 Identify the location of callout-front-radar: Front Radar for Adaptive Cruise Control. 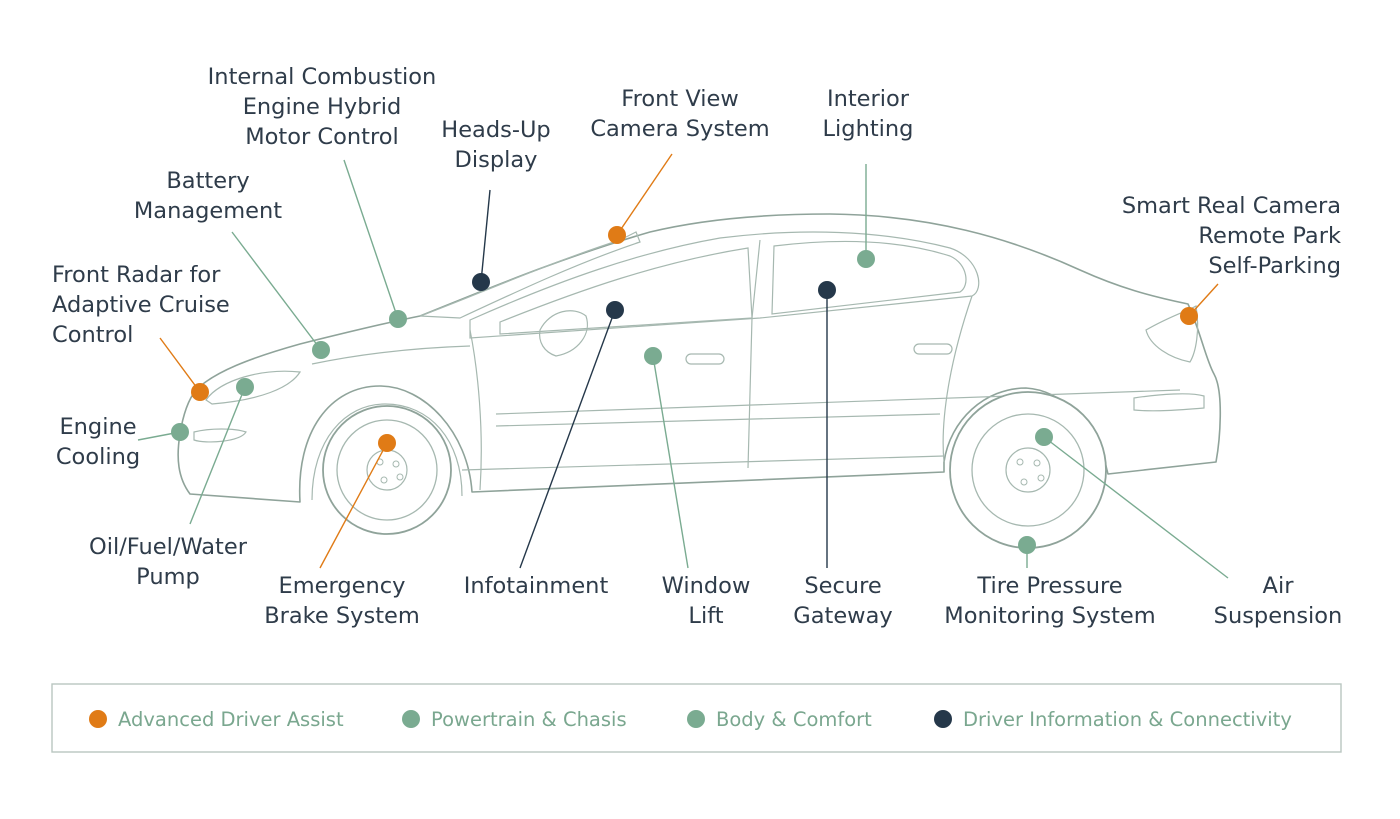
(141, 331).